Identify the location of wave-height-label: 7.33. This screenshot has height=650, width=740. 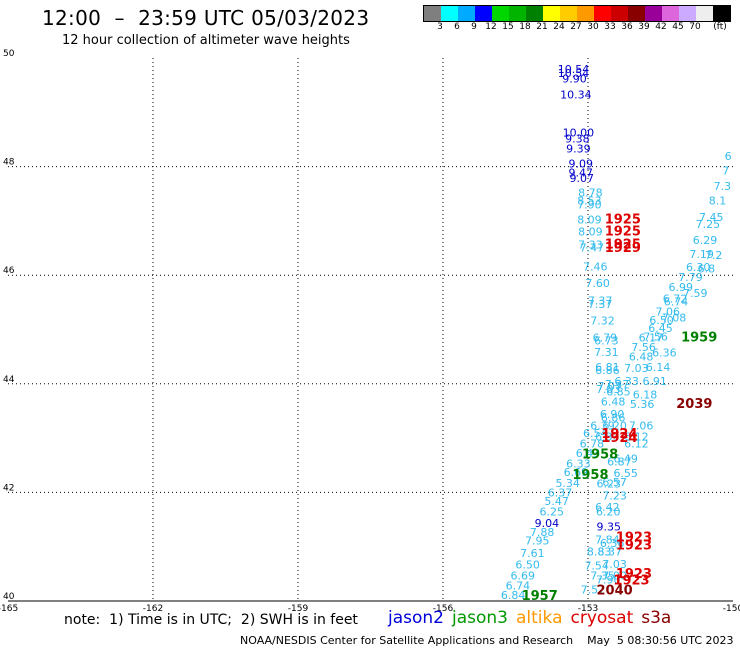
(590, 245).